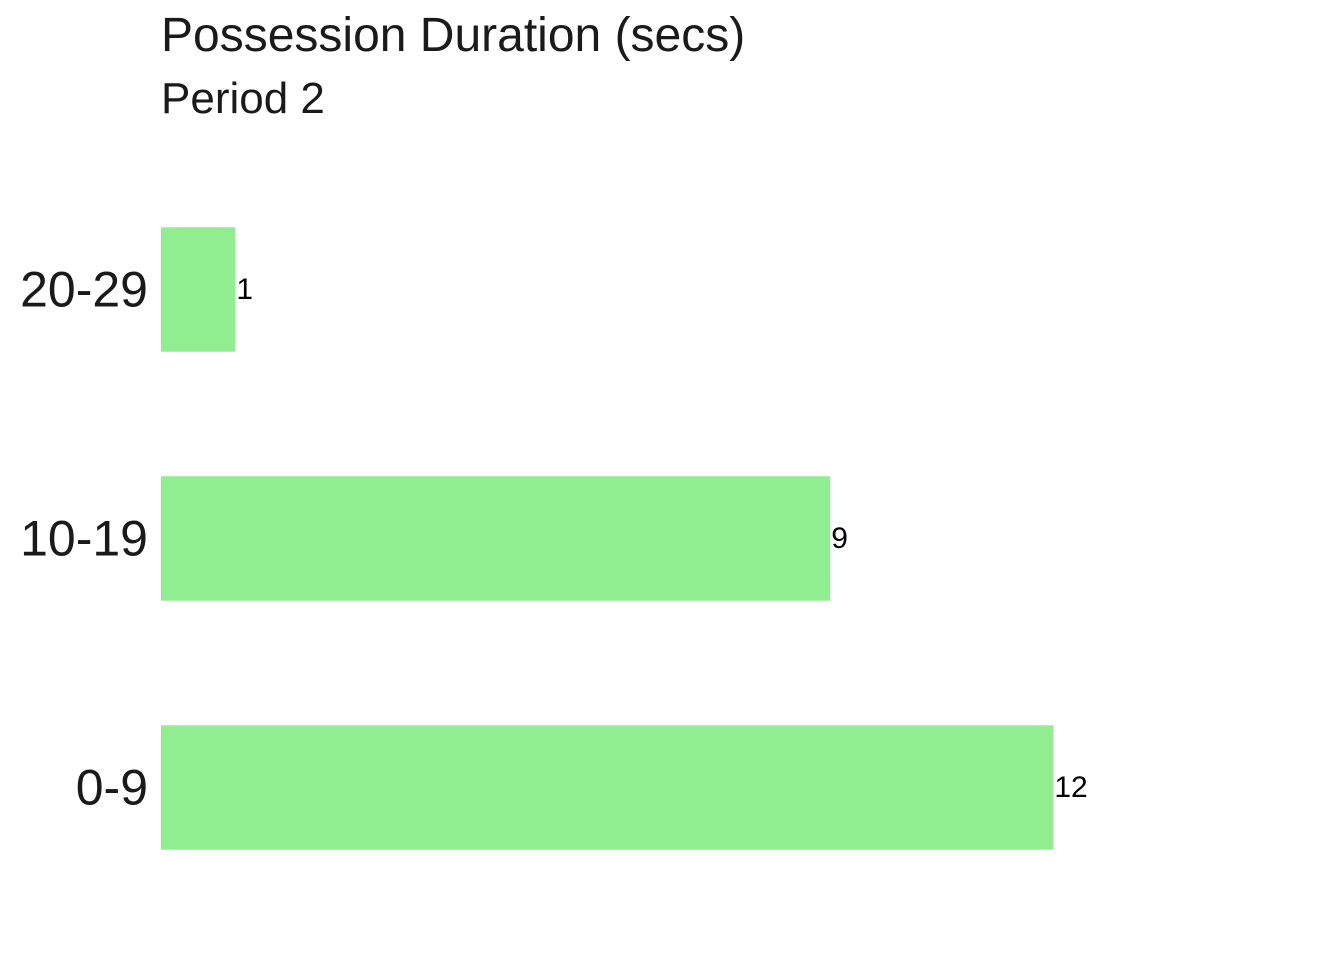 This screenshot has width=1344, height=960. Describe the element at coordinates (84, 290) in the screenshot. I see `y-tick-label: 20-29` at that location.